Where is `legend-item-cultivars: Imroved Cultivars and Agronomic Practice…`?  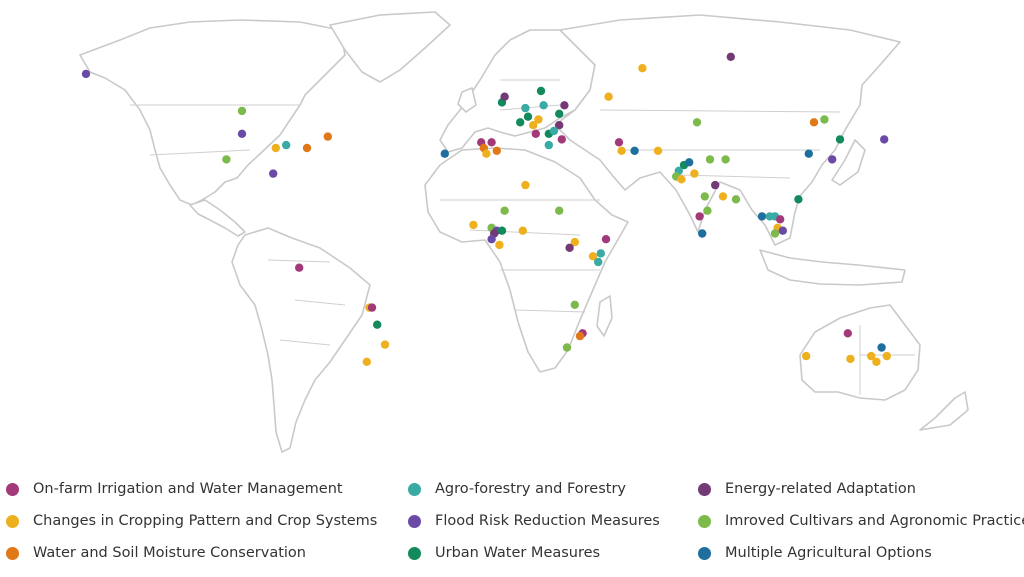 legend-item-cultivars: Imroved Cultivars and Agronomic Practice… is located at coordinates (861, 521).